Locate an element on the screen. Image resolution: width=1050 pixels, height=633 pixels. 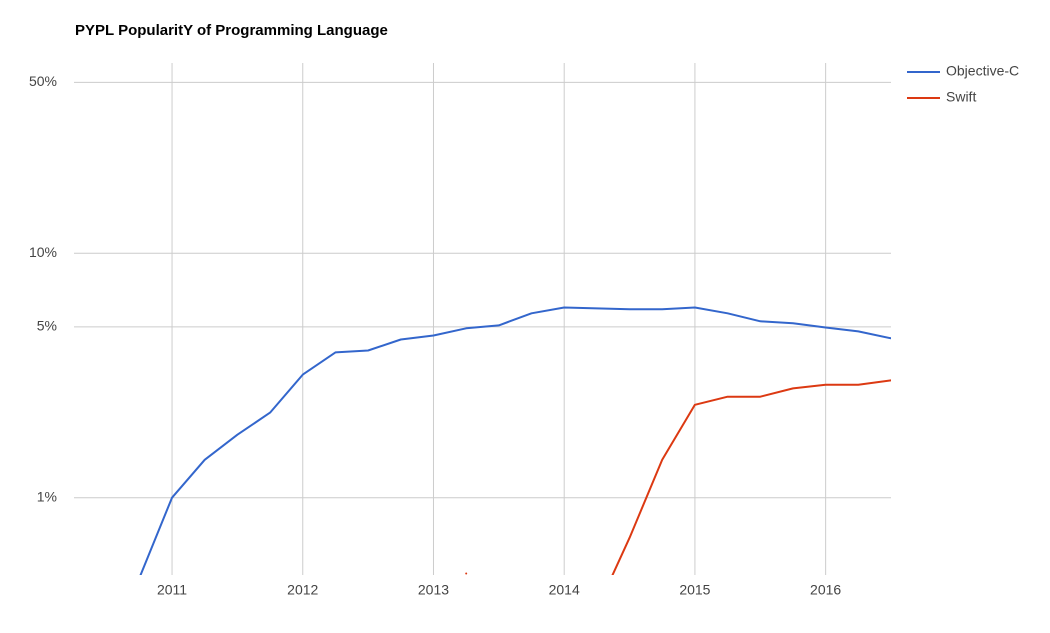
legend-label: Objective-C is located at coordinates (982, 71).